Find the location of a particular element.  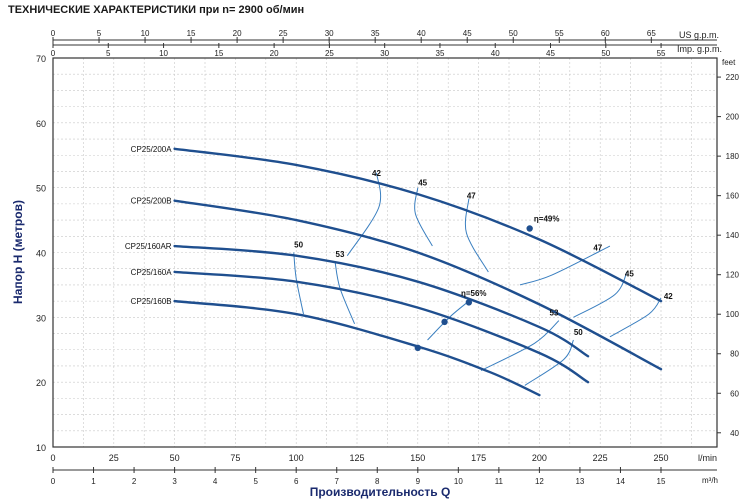

us-gpm-tick-label: 50 is located at coordinates (513, 33).